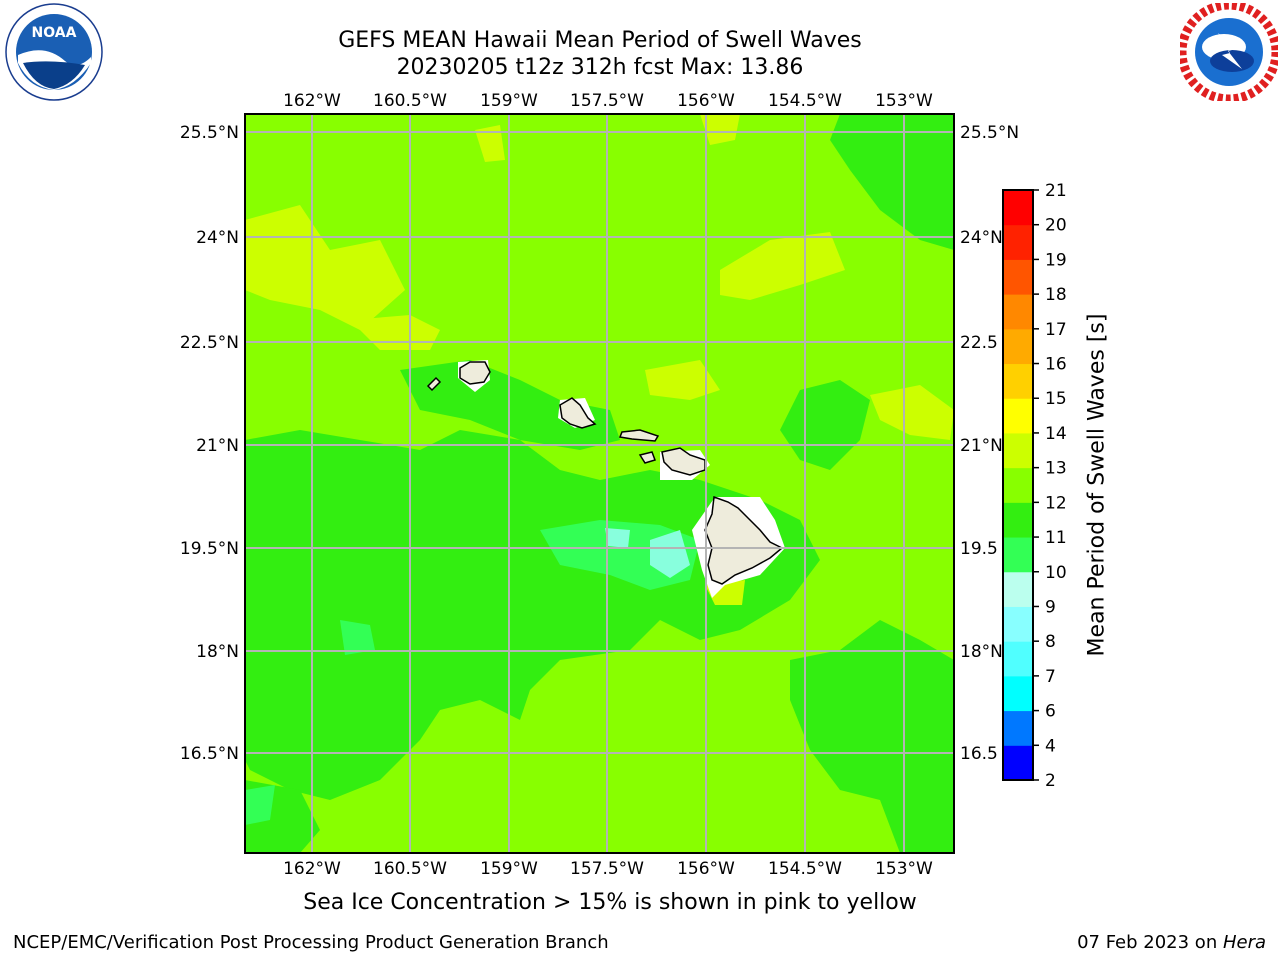 Image resolution: width=1280 pixels, height=960 pixels. Describe the element at coordinates (1229, 52) in the screenshot. I see `nws-logo` at that location.